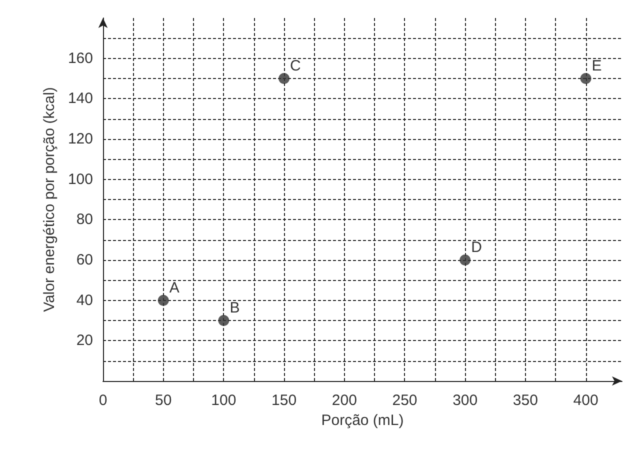 The image size is (644, 451). What do you see at coordinates (223, 400) in the screenshot?
I see `x-tick-label: 100` at bounding box center [223, 400].